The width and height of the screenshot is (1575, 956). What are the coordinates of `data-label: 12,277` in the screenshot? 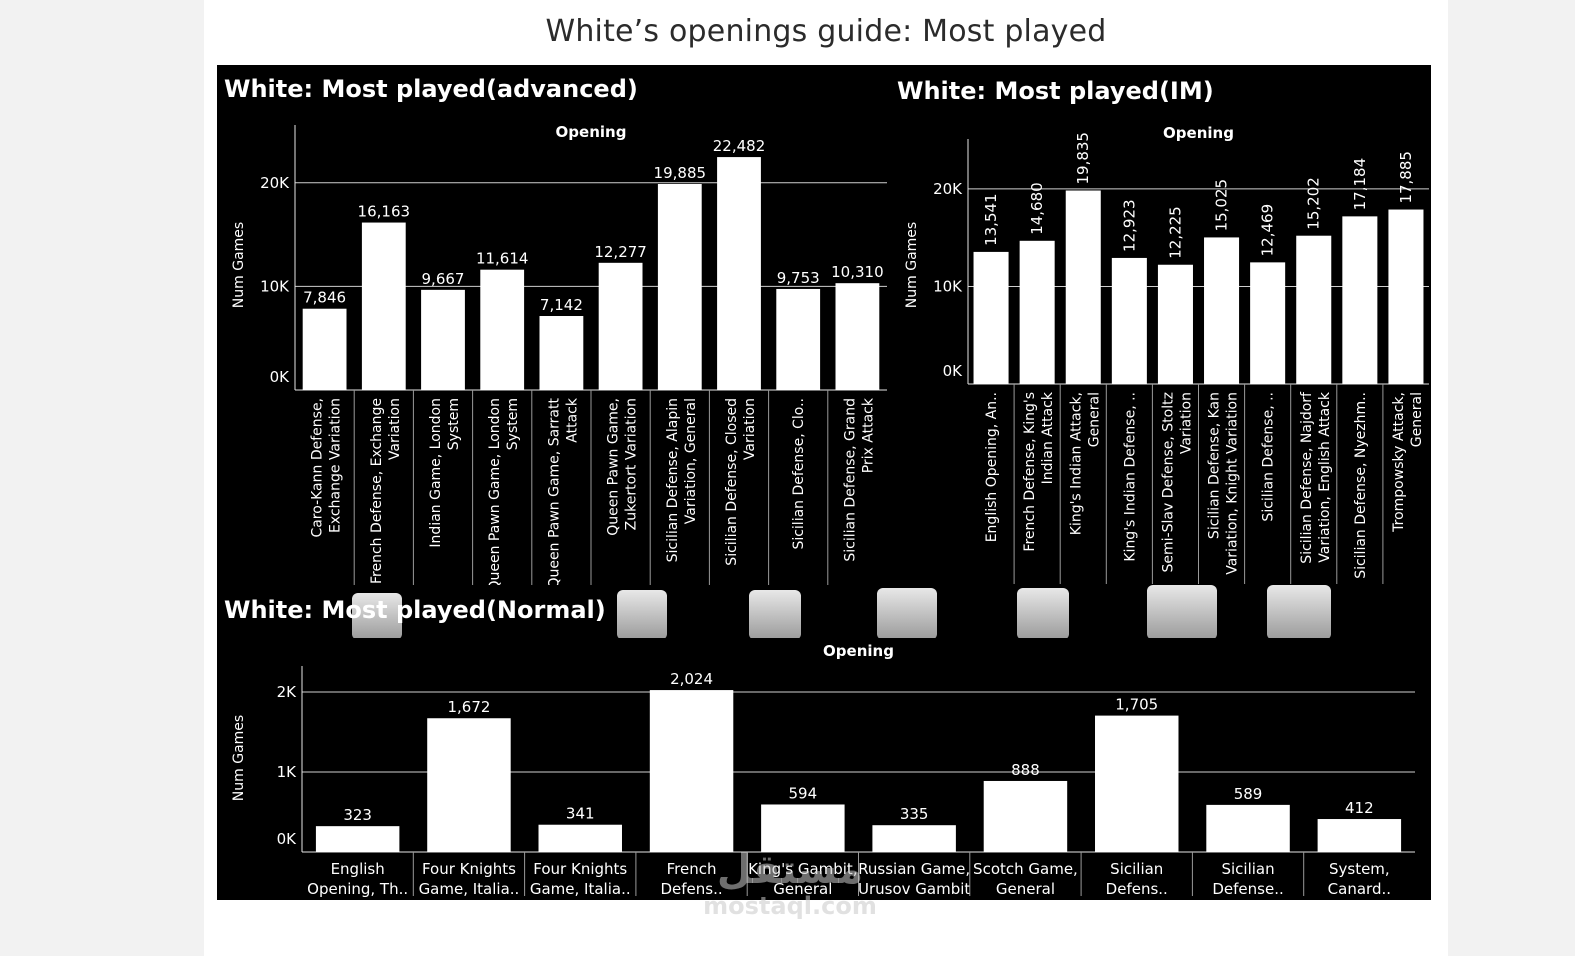 It's located at (620, 252).